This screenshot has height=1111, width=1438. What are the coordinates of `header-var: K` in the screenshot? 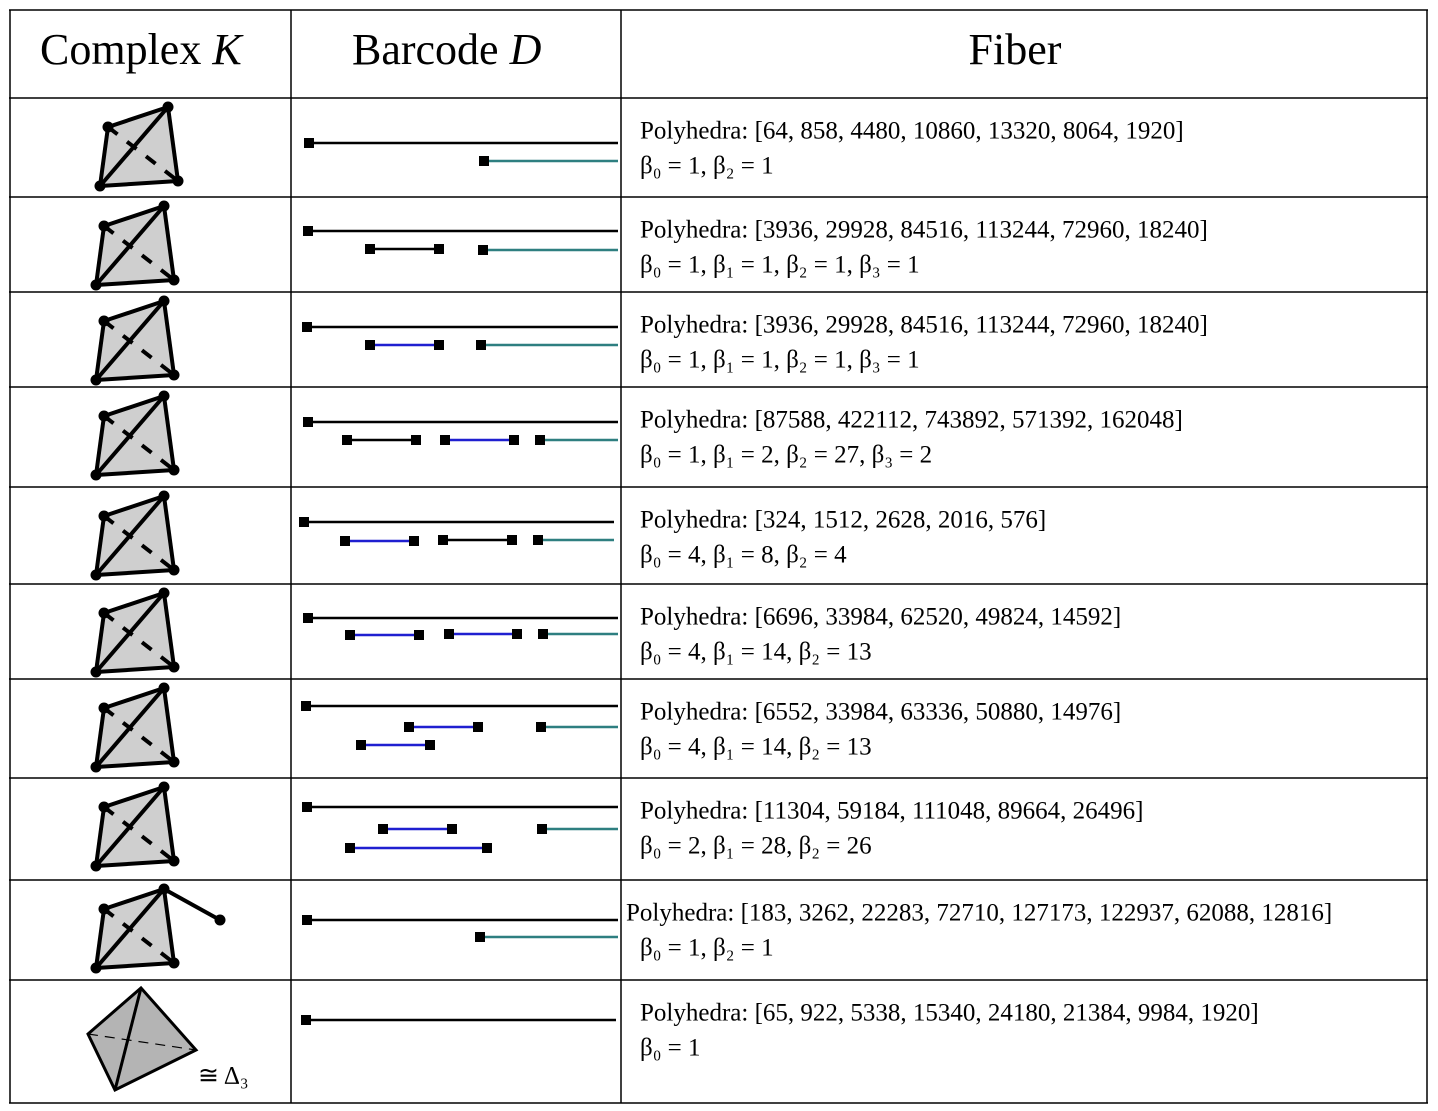 It's located at (227, 49).